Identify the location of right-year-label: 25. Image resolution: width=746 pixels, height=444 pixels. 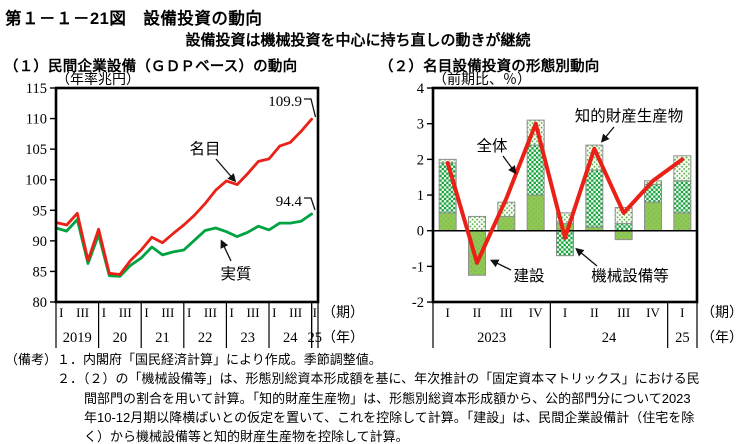
(682, 338).